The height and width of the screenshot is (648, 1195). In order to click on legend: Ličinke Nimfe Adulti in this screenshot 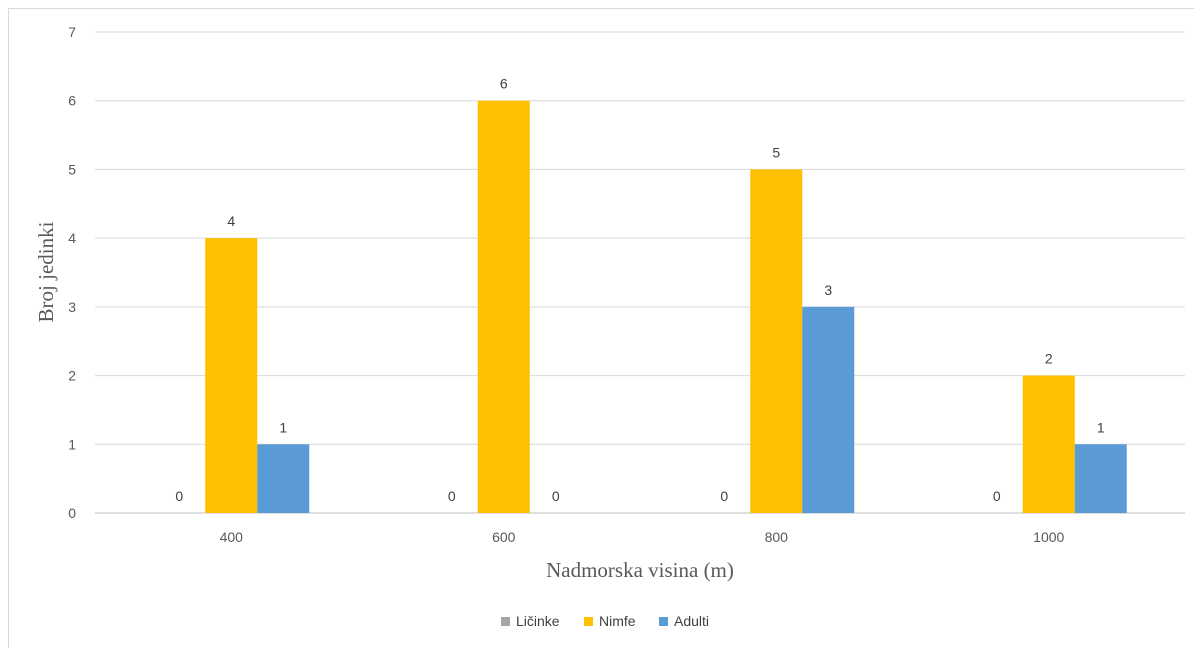, I will do `click(605, 621)`.